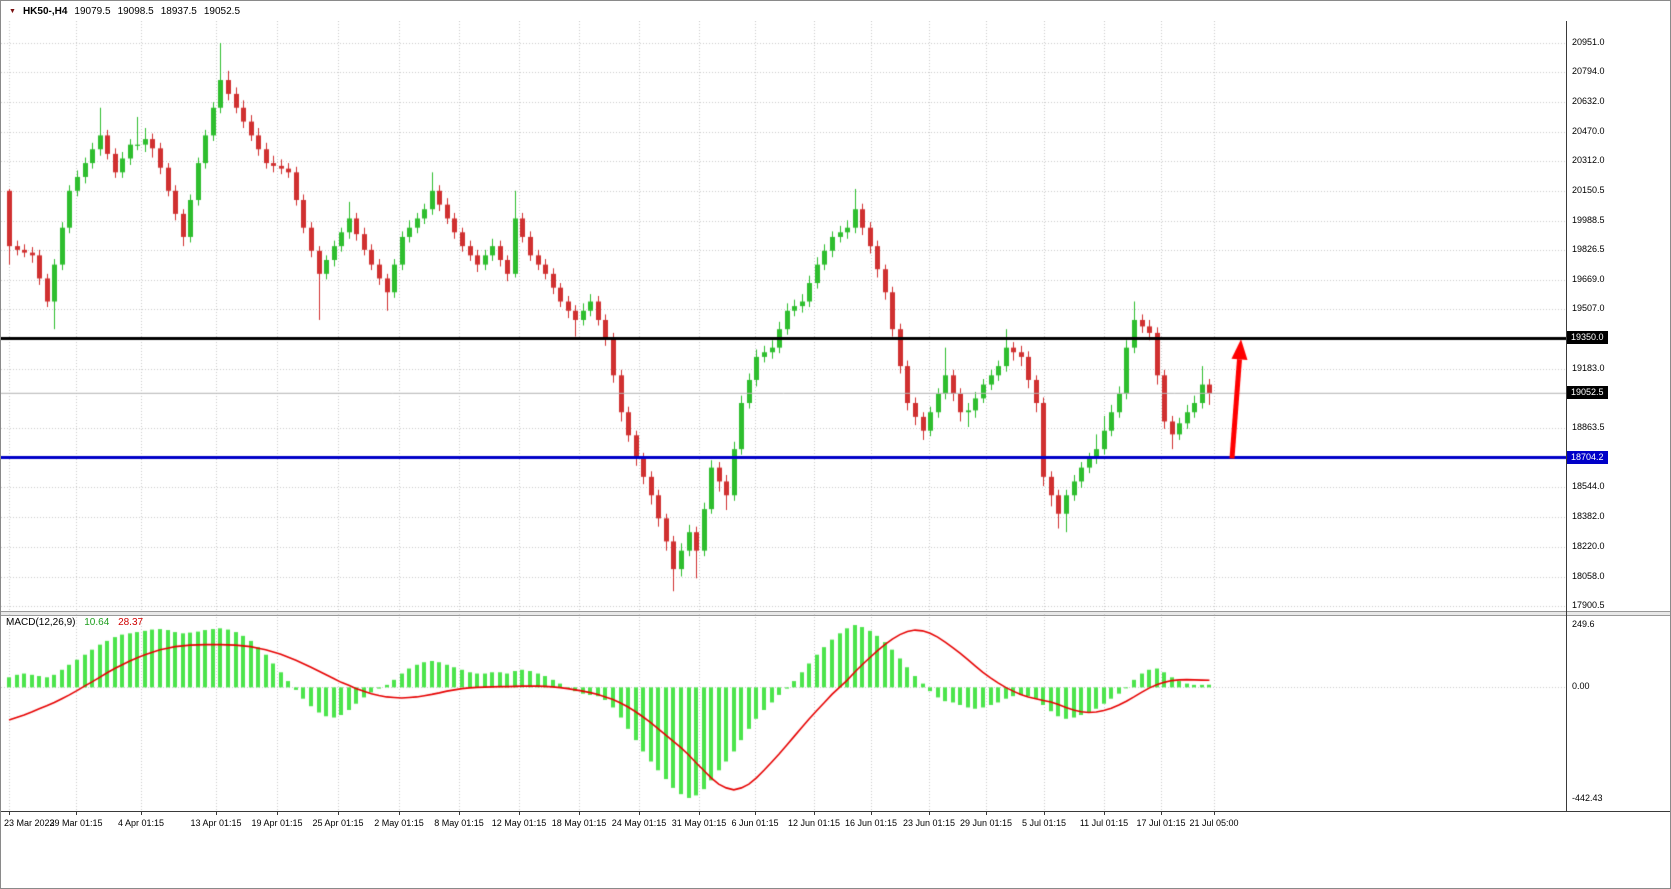 The image size is (1671, 889). I want to click on price-tick-label: 18382.0, so click(1588, 516).